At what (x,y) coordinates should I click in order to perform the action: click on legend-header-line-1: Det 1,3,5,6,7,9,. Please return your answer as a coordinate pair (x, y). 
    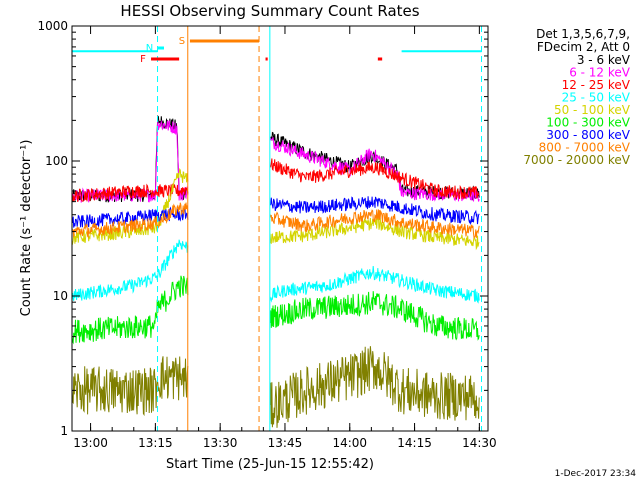
    Looking at the image, I should click on (583, 34).